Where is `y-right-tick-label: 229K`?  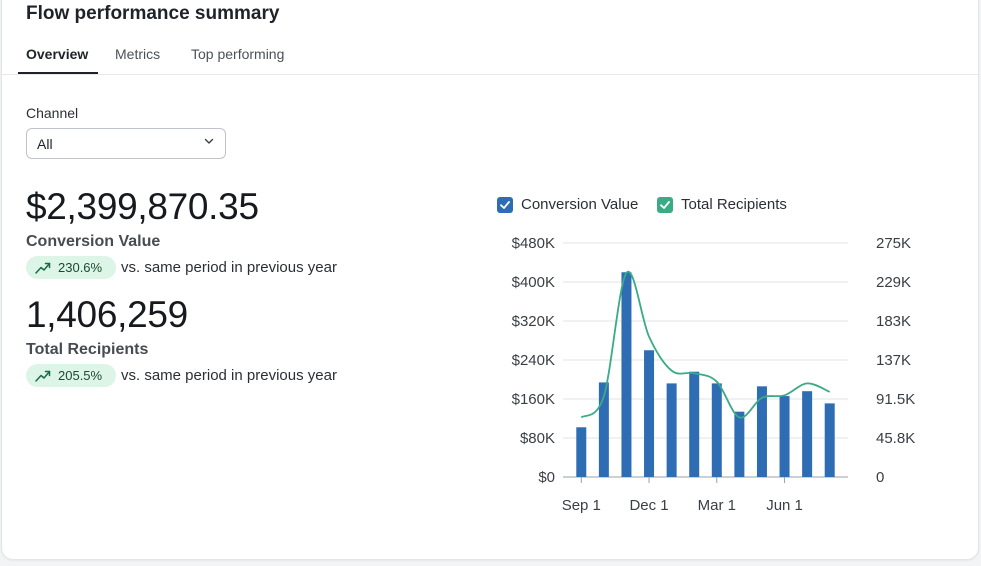 y-right-tick-label: 229K is located at coordinates (893, 282).